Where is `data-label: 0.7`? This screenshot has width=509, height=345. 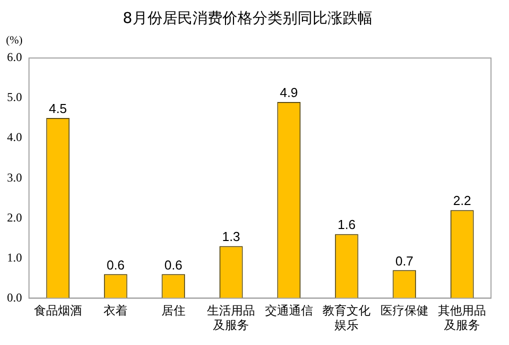
data-label: 0.7 is located at coordinates (404, 260).